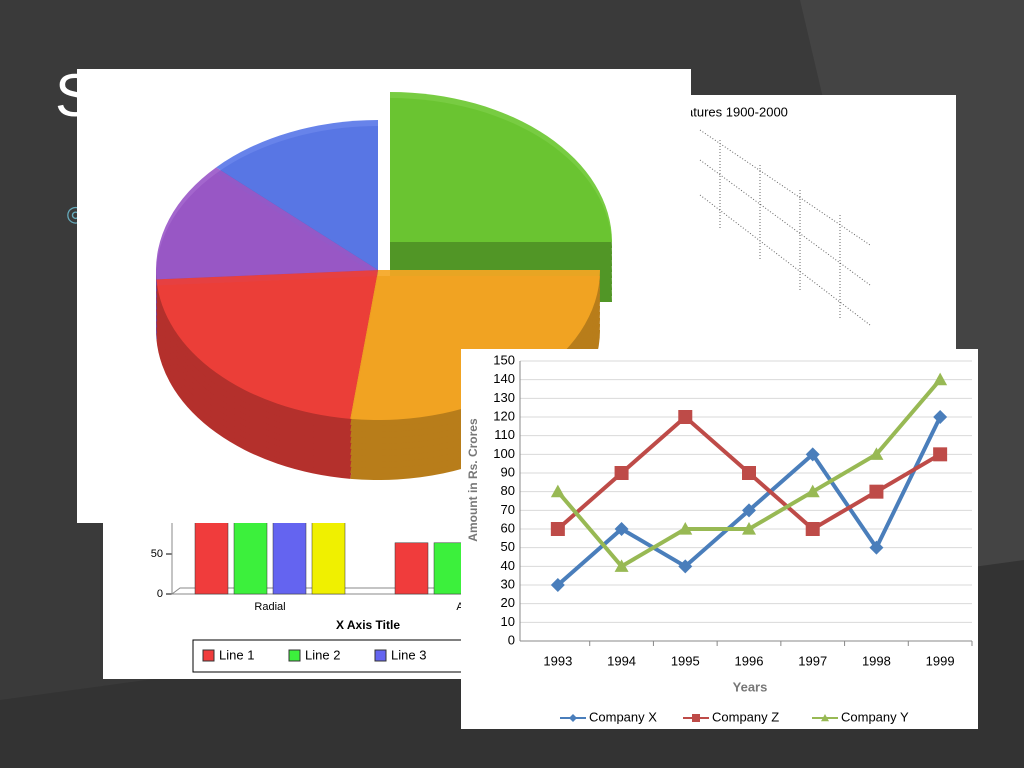  Describe the element at coordinates (809, 222) in the screenshot. I see `bar3d-image: atures 1900-2000` at that location.